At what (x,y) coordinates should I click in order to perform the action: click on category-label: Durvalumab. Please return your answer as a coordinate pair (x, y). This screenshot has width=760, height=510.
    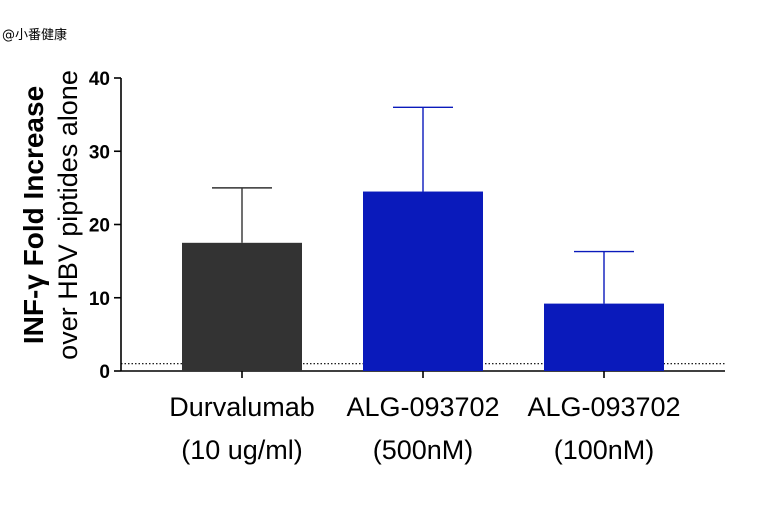
    Looking at the image, I should click on (242, 407).